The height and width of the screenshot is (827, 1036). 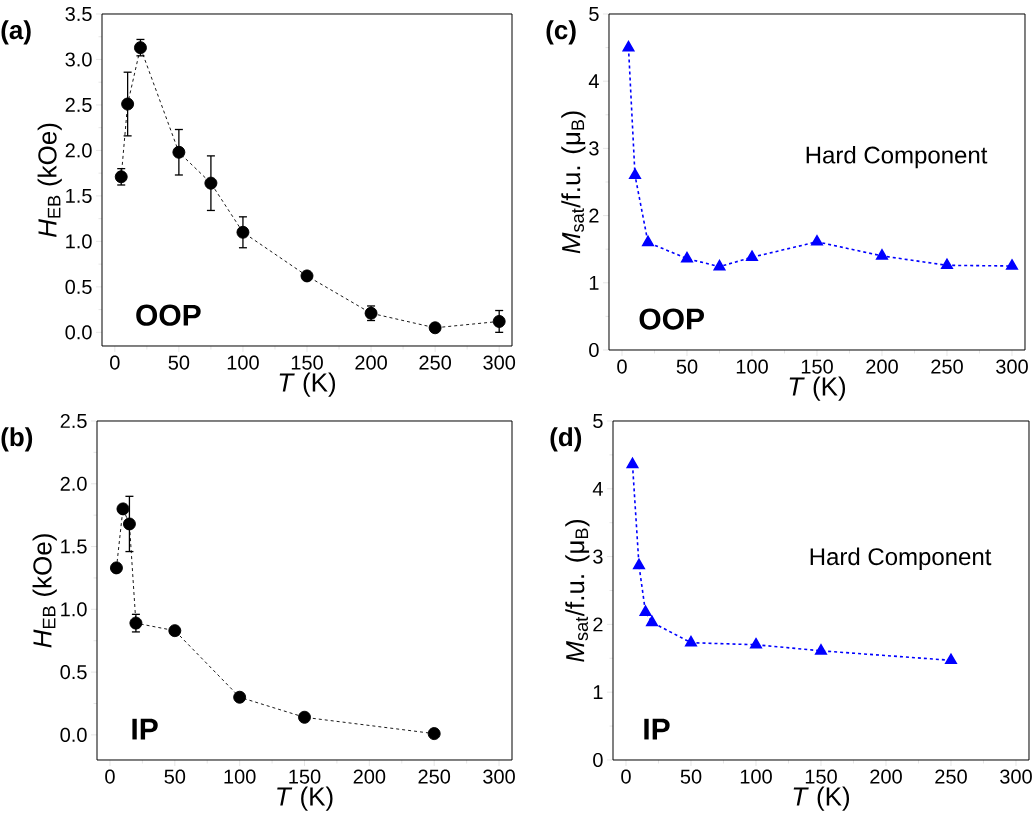 I want to click on chart-title: (a), so click(x=16, y=32).